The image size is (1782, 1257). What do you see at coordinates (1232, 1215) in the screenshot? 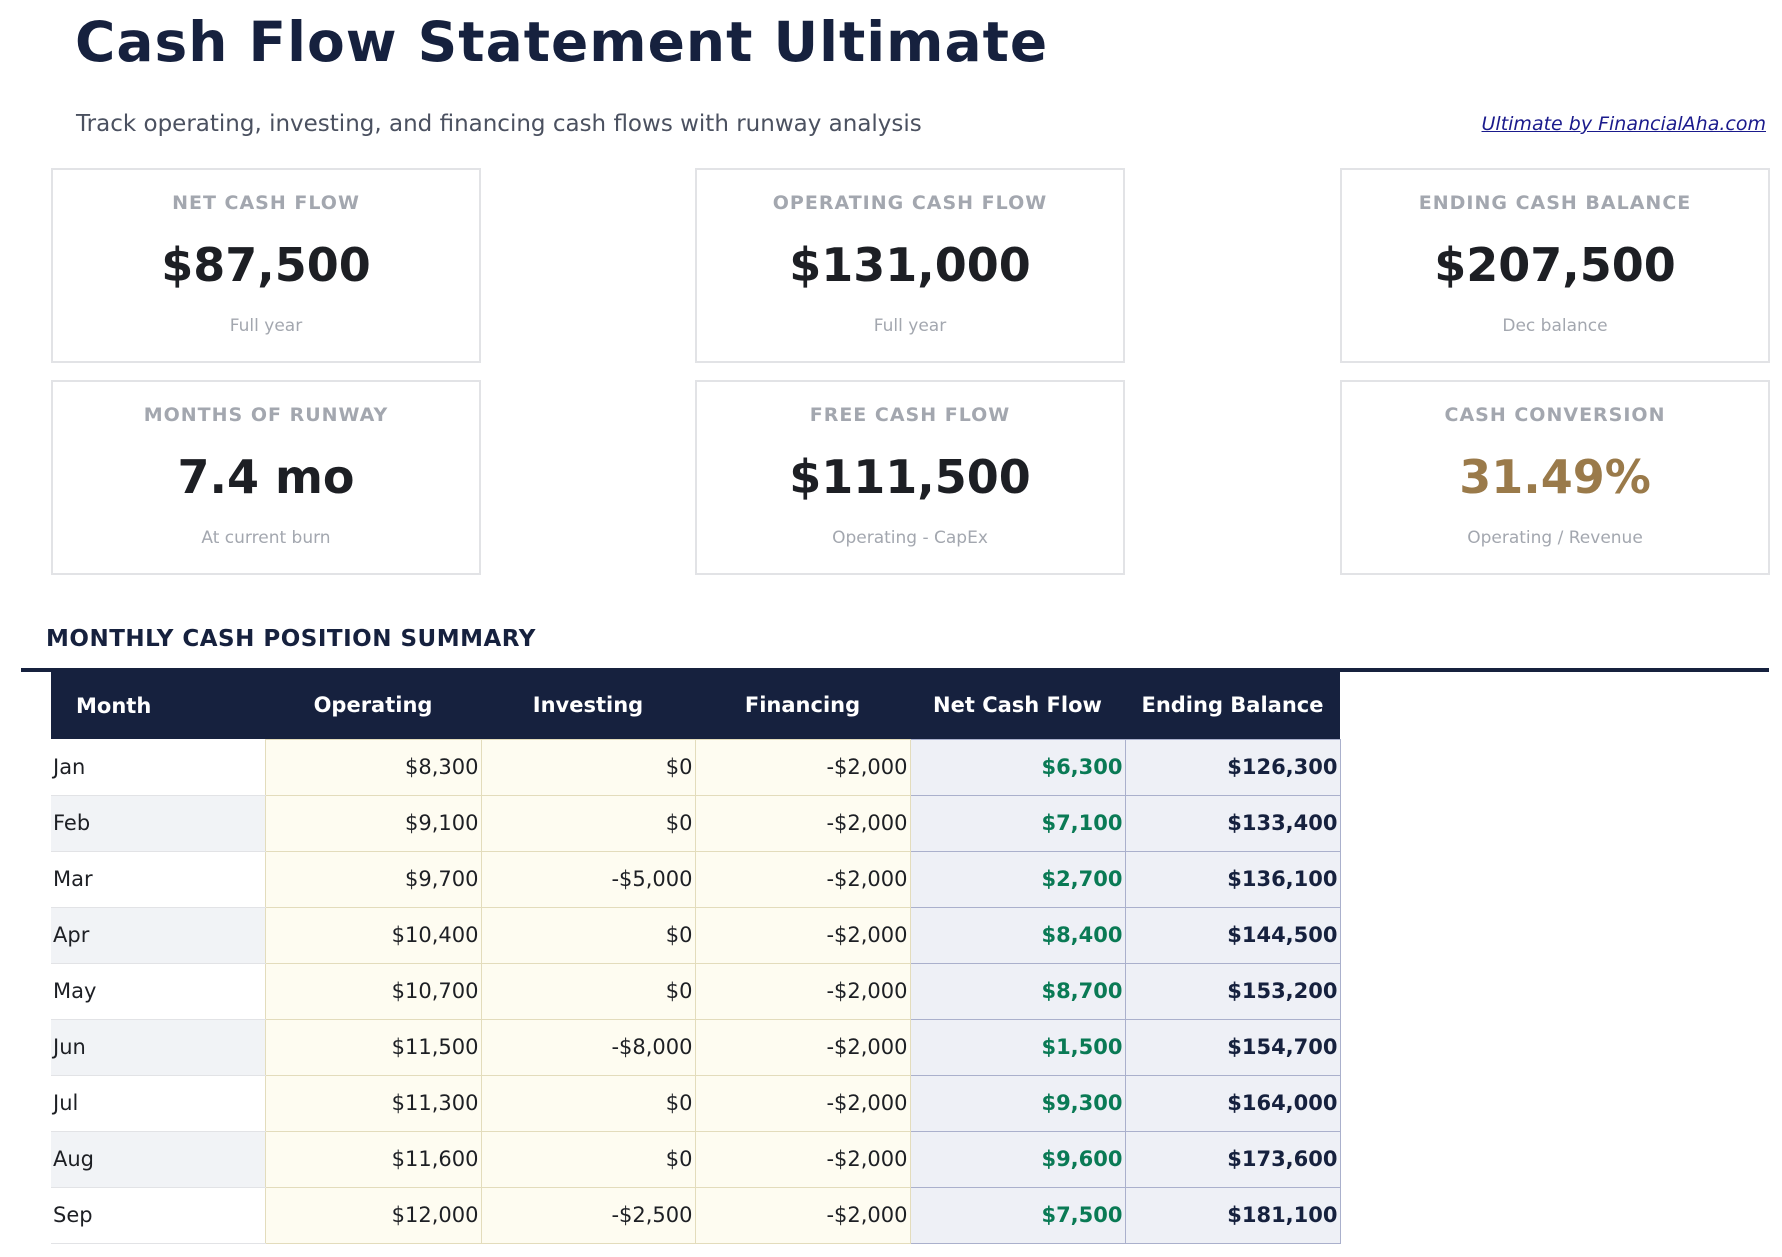
I see `table-cell: $181,100` at bounding box center [1232, 1215].